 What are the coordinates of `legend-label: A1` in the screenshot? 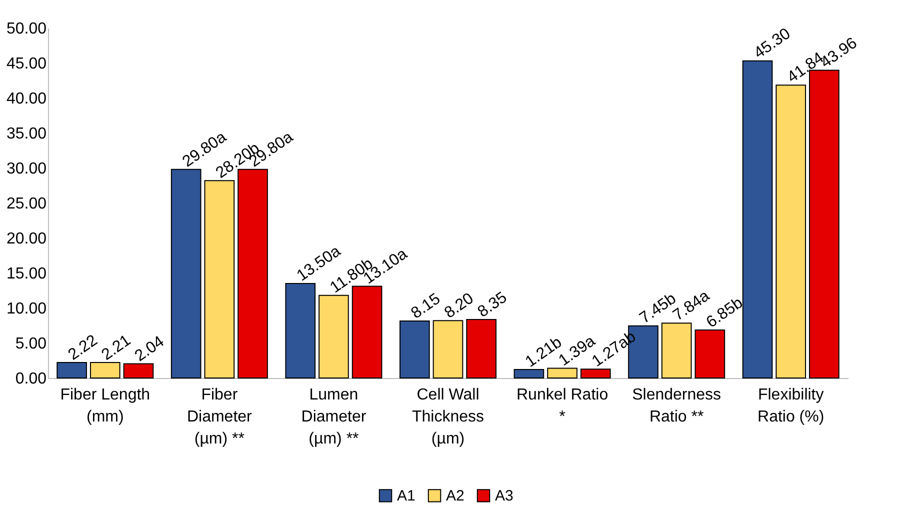 It's located at (406, 496).